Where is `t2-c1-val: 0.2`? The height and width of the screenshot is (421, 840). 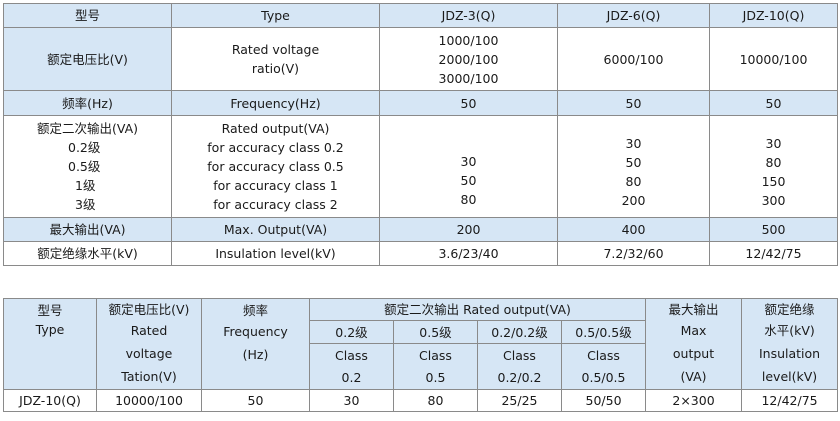
t2-c1-val: 0.2 is located at coordinates (351, 378).